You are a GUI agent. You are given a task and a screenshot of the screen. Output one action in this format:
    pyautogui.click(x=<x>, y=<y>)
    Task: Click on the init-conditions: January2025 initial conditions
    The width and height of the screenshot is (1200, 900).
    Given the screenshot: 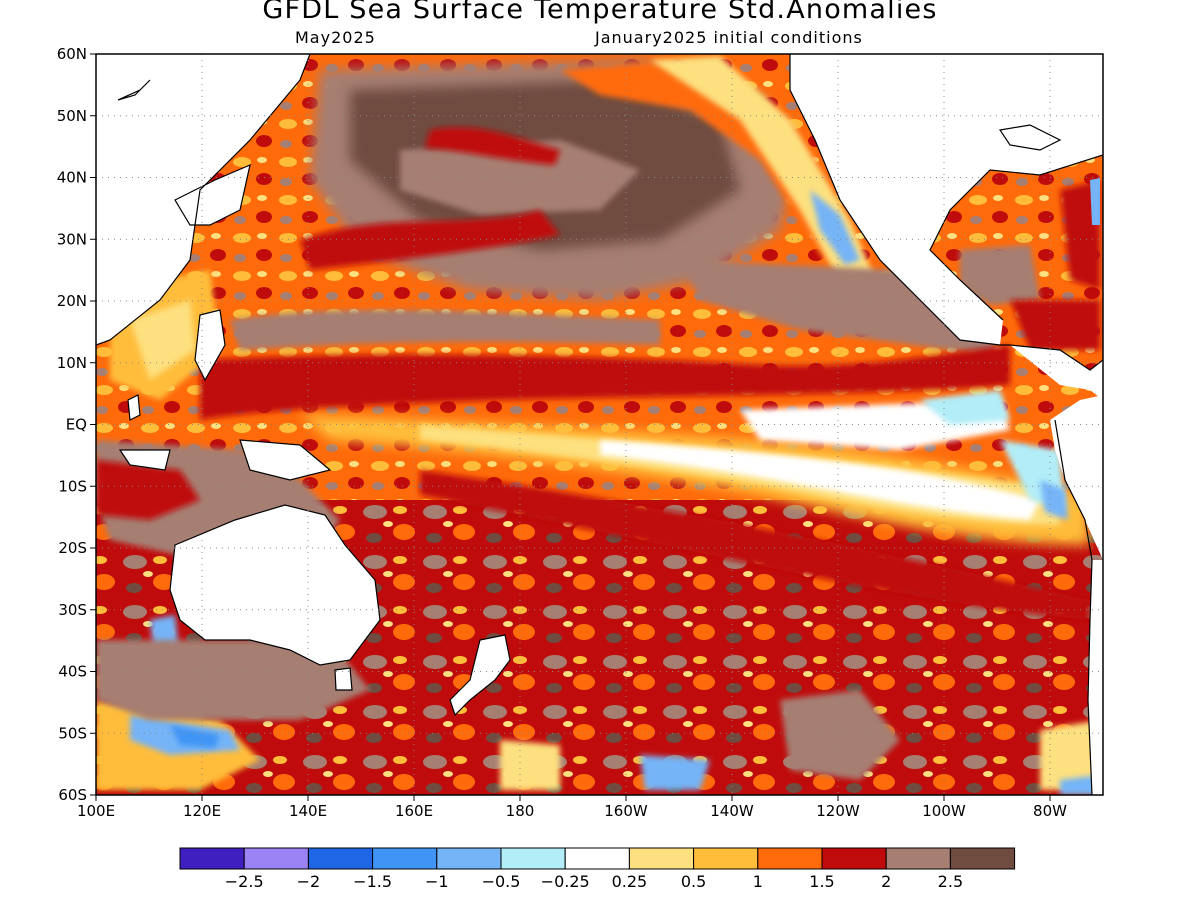 What is the action you would take?
    pyautogui.click(x=729, y=37)
    